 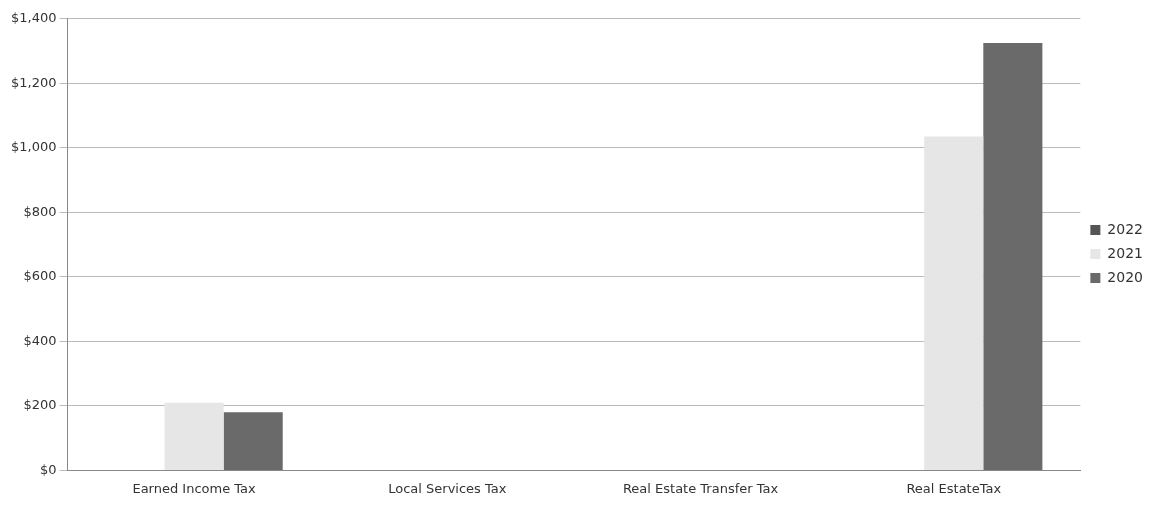 I want to click on y-tick-label: $200, so click(x=40, y=405).